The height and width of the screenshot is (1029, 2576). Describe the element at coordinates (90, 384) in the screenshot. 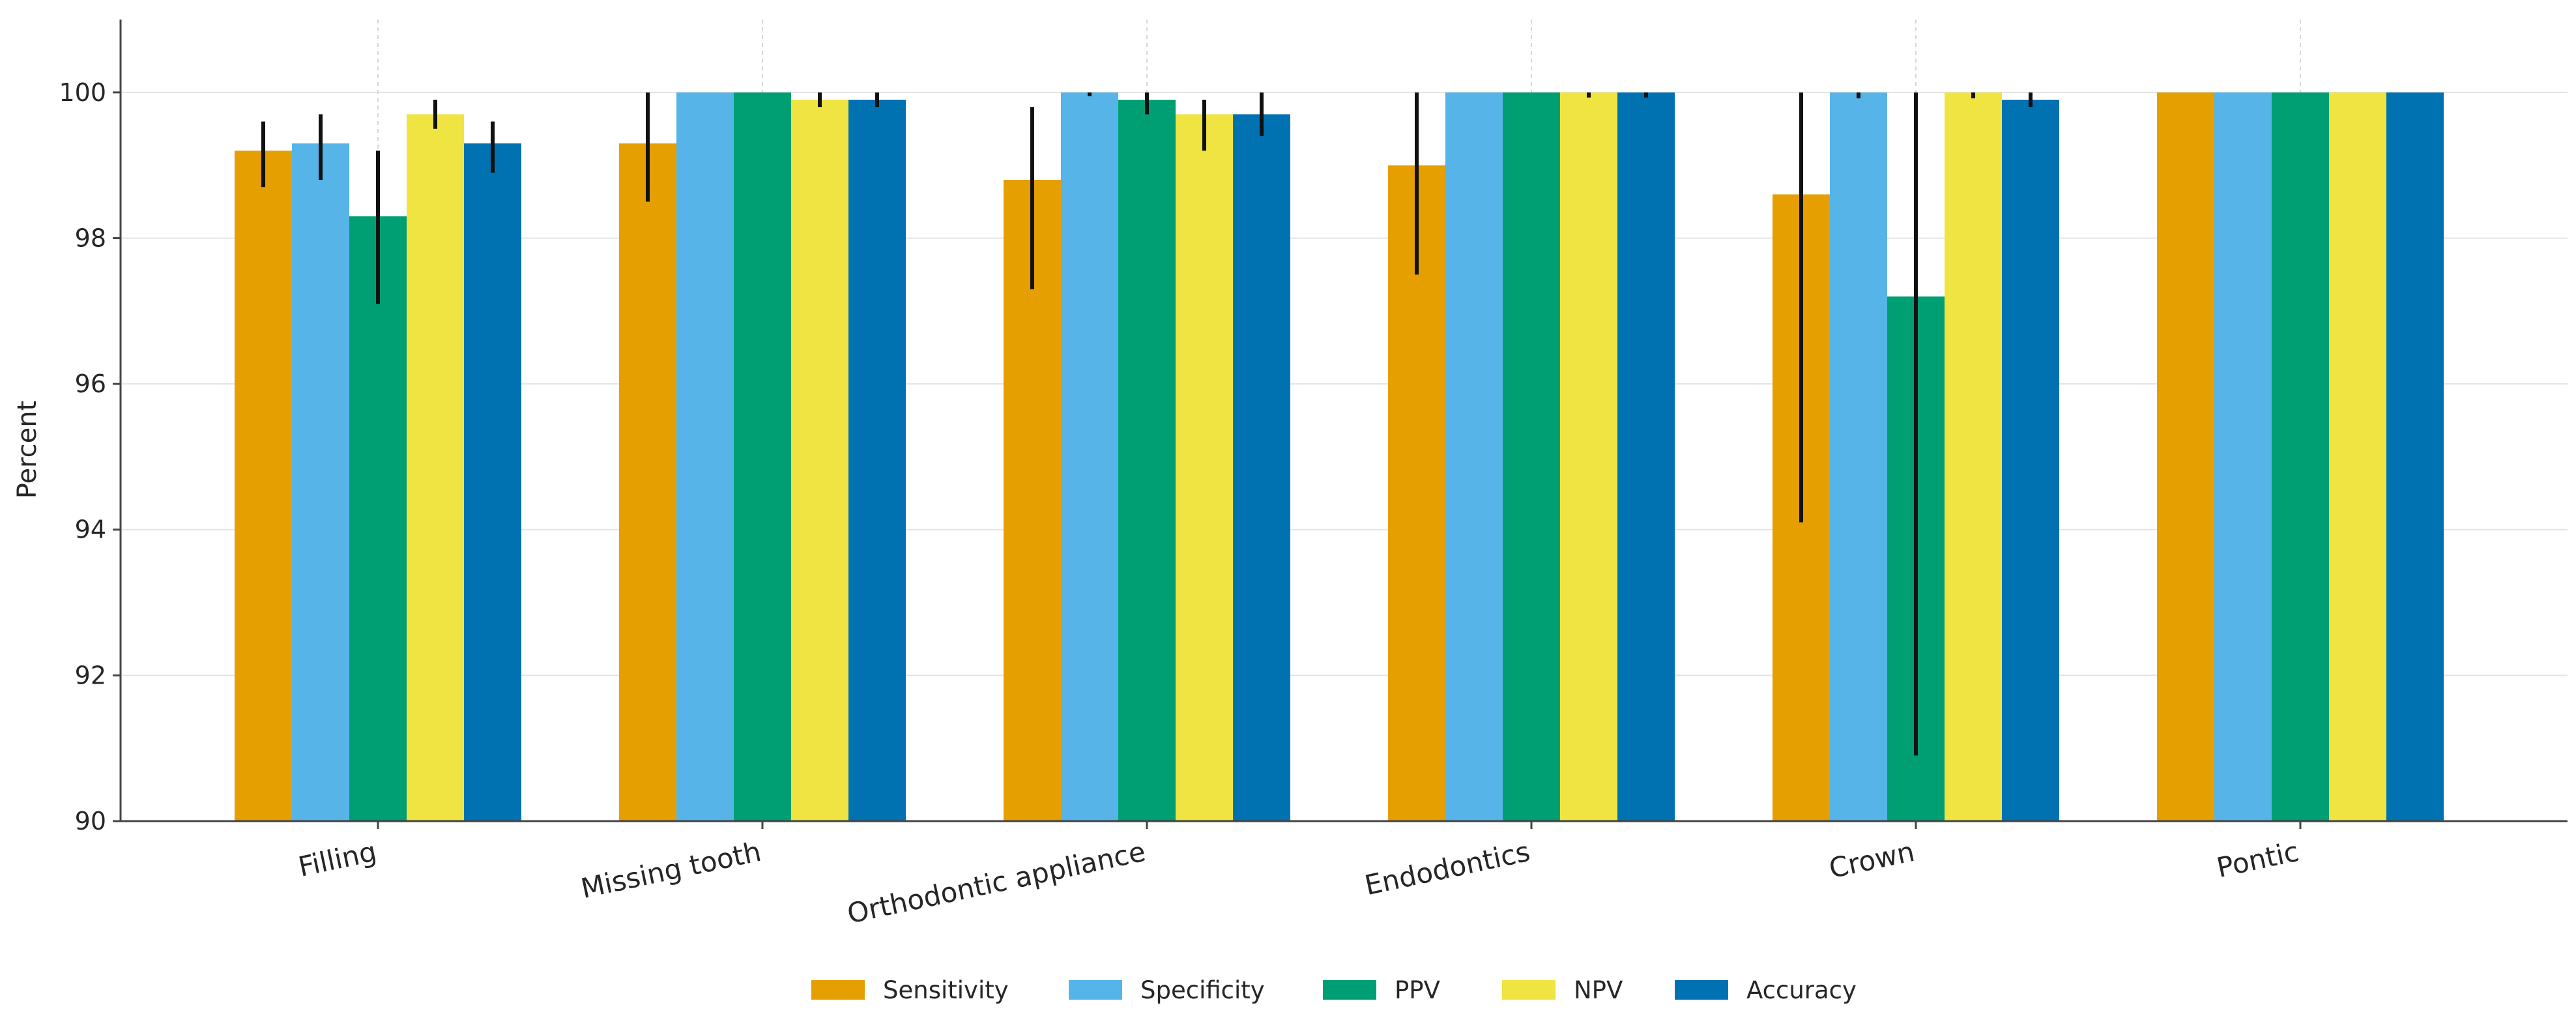

I see `y-tick-label: 96` at that location.